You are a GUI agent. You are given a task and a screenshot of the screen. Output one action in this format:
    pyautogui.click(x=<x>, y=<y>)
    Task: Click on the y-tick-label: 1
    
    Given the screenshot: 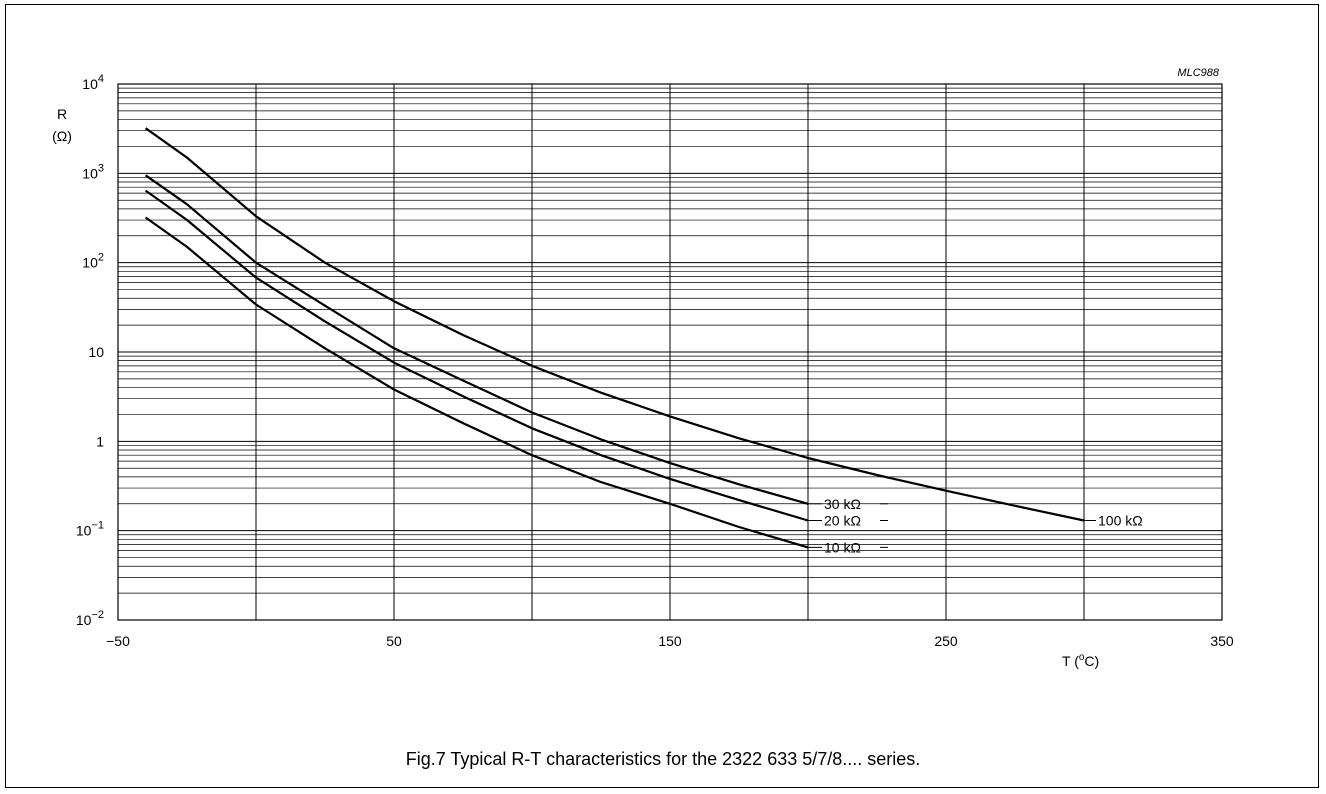 What is the action you would take?
    pyautogui.click(x=100, y=441)
    